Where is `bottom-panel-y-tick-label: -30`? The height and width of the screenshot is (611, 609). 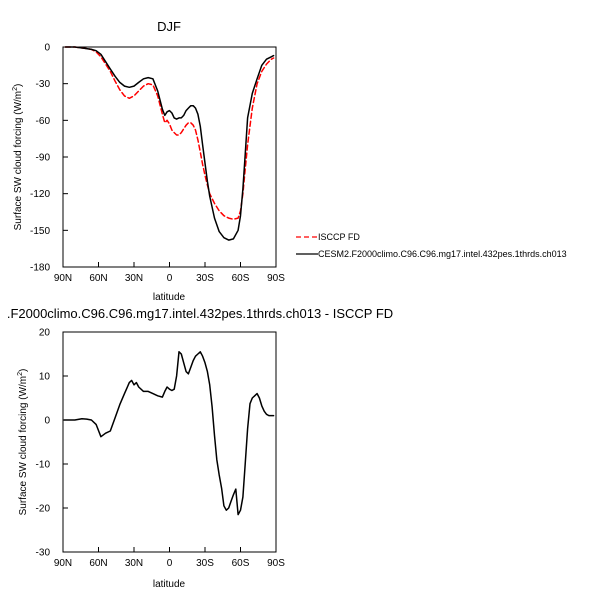
bottom-panel-y-tick-label: -30 is located at coordinates (43, 553).